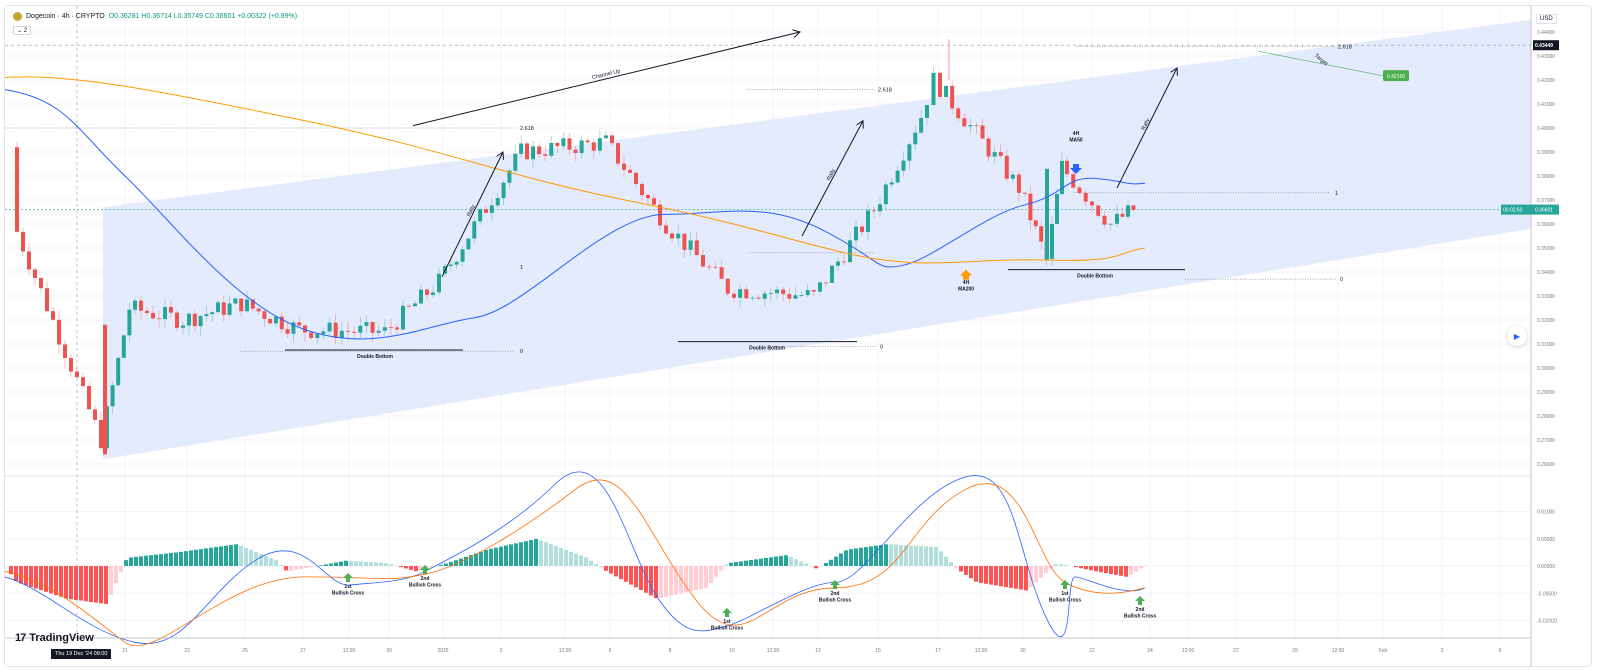 This screenshot has width=1600, height=670. I want to click on target-line, so click(1321, 63).